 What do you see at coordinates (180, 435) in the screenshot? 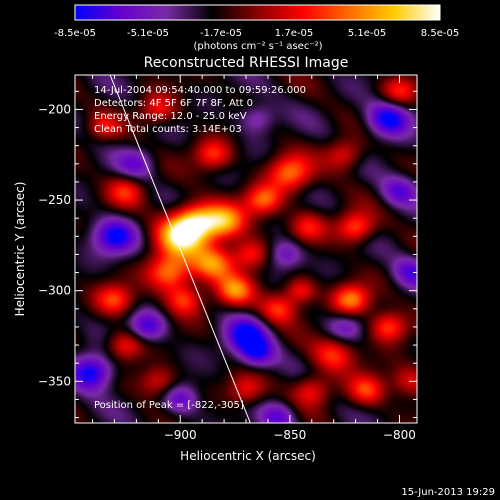
I see `x-tick-label: −900` at bounding box center [180, 435].